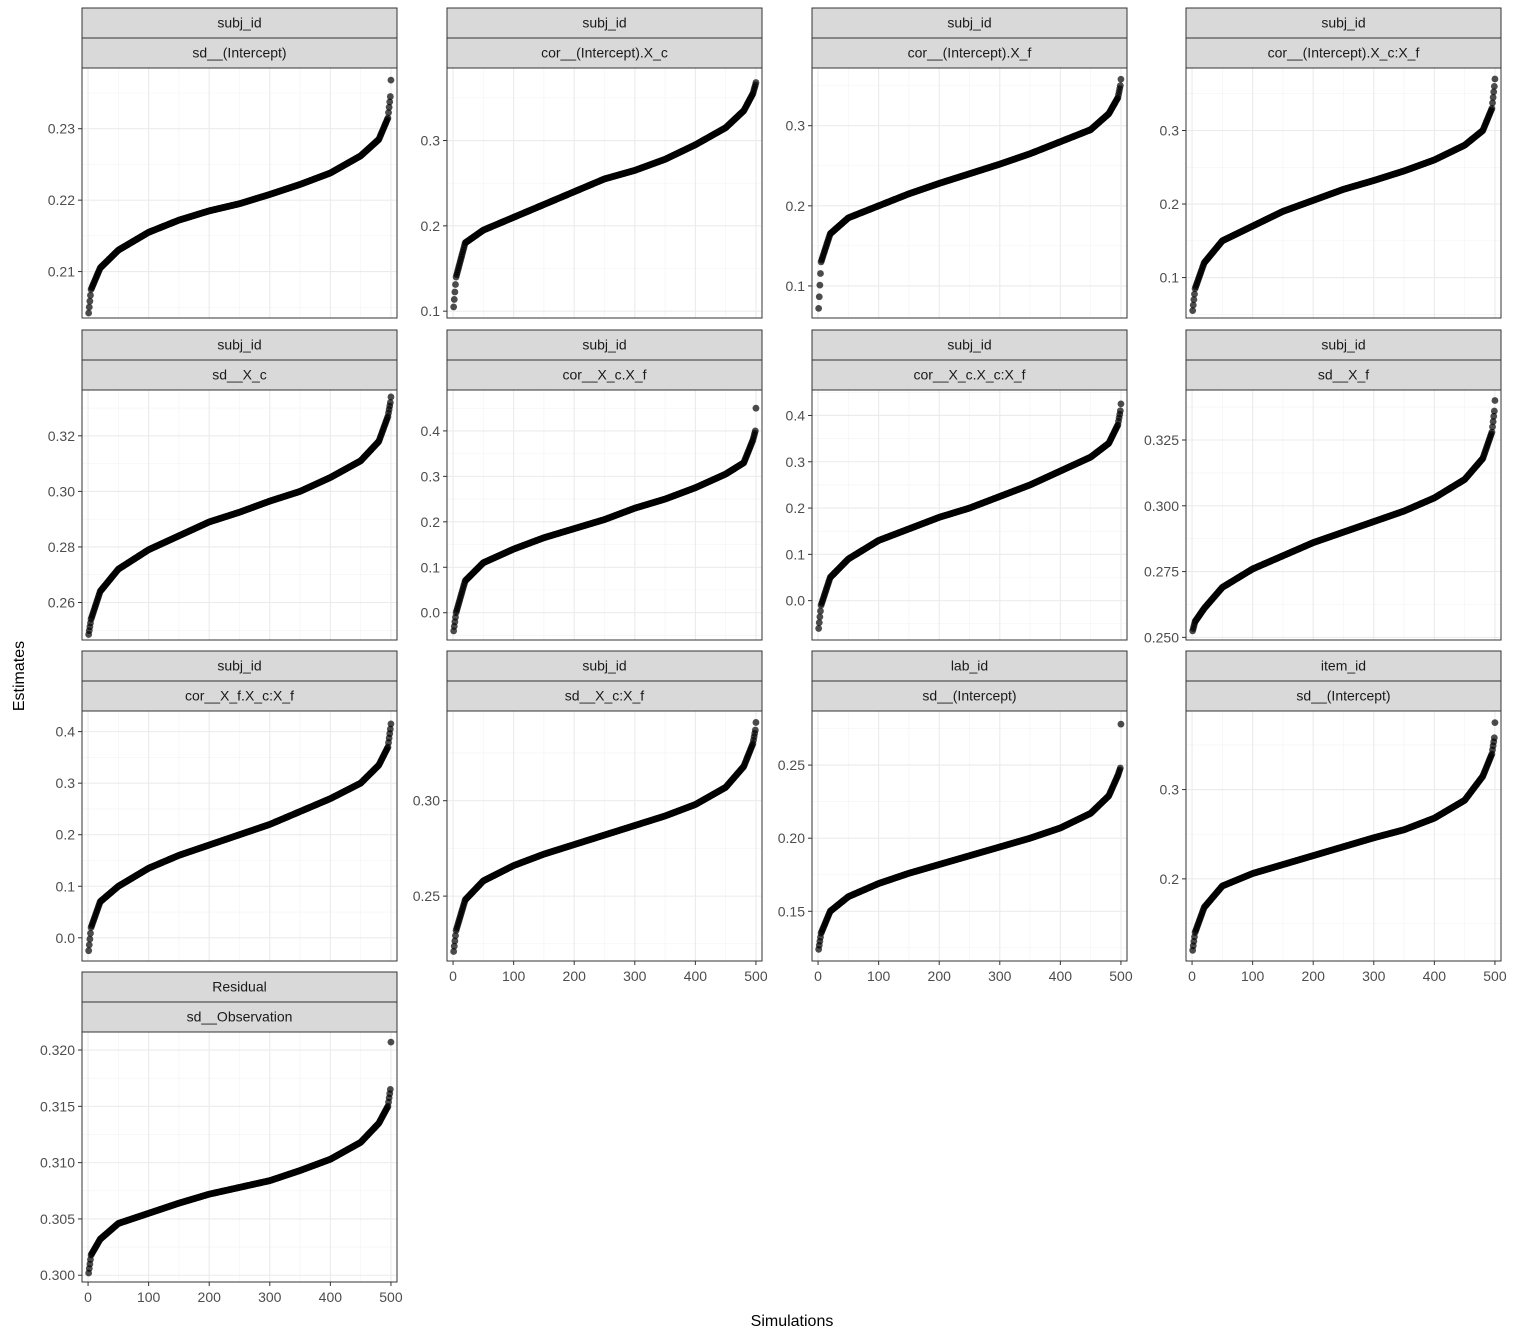 The width and height of the screenshot is (1516, 1337). Describe the element at coordinates (604, 696) in the screenshot. I see `strip-term-label: sd__X_c:X_f` at that location.